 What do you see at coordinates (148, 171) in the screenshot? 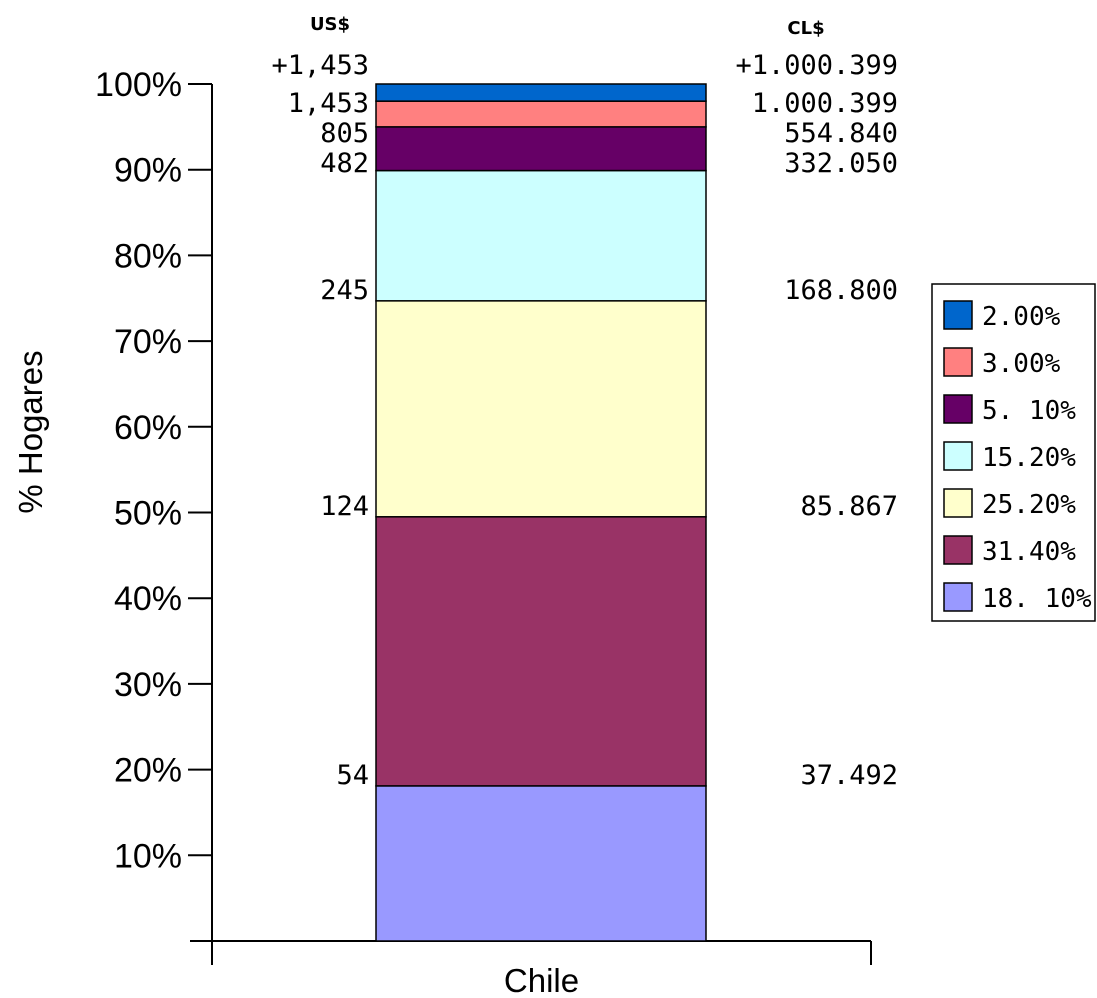
I see `y-tick-label: 90%` at bounding box center [148, 171].